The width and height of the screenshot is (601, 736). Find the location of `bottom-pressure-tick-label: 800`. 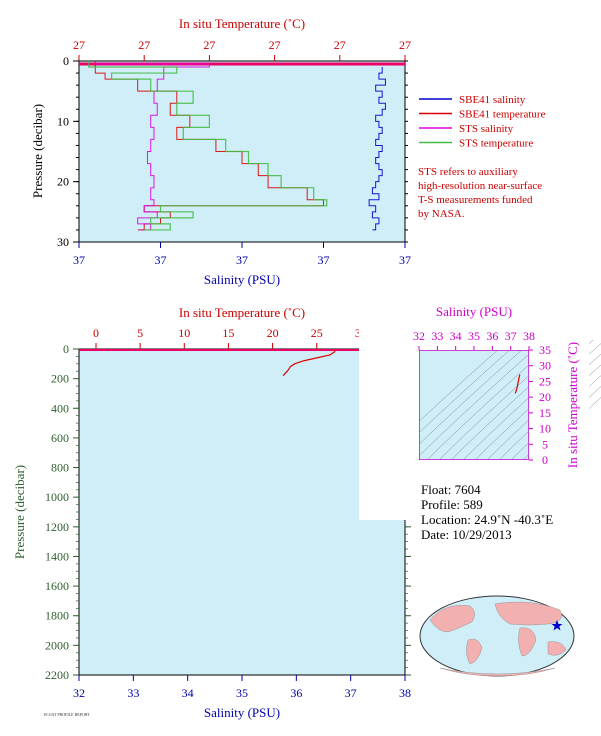

bottom-pressure-tick-label: 800 is located at coordinates (60, 468).